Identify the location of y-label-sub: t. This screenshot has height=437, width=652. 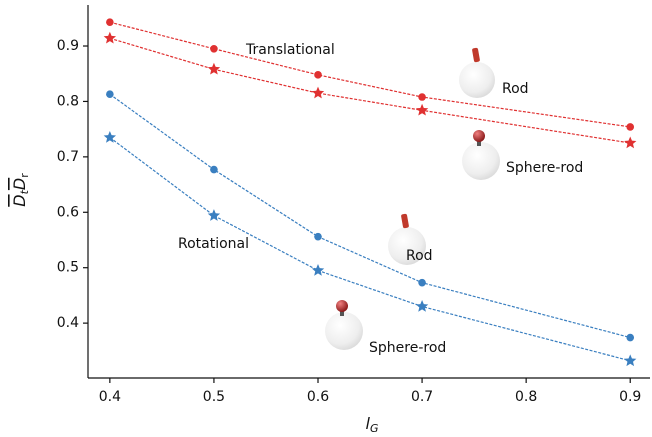
(24, 191).